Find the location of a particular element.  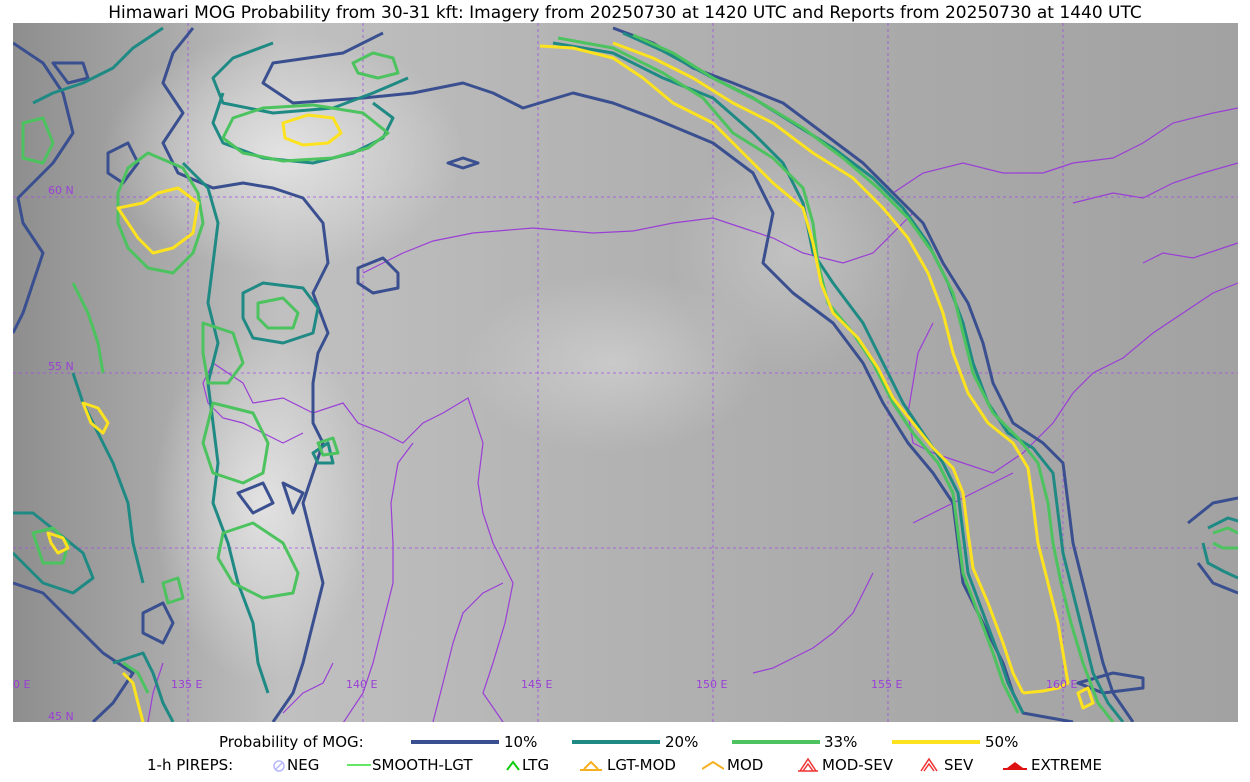

lon-label-155e: 155 E is located at coordinates (886, 684).